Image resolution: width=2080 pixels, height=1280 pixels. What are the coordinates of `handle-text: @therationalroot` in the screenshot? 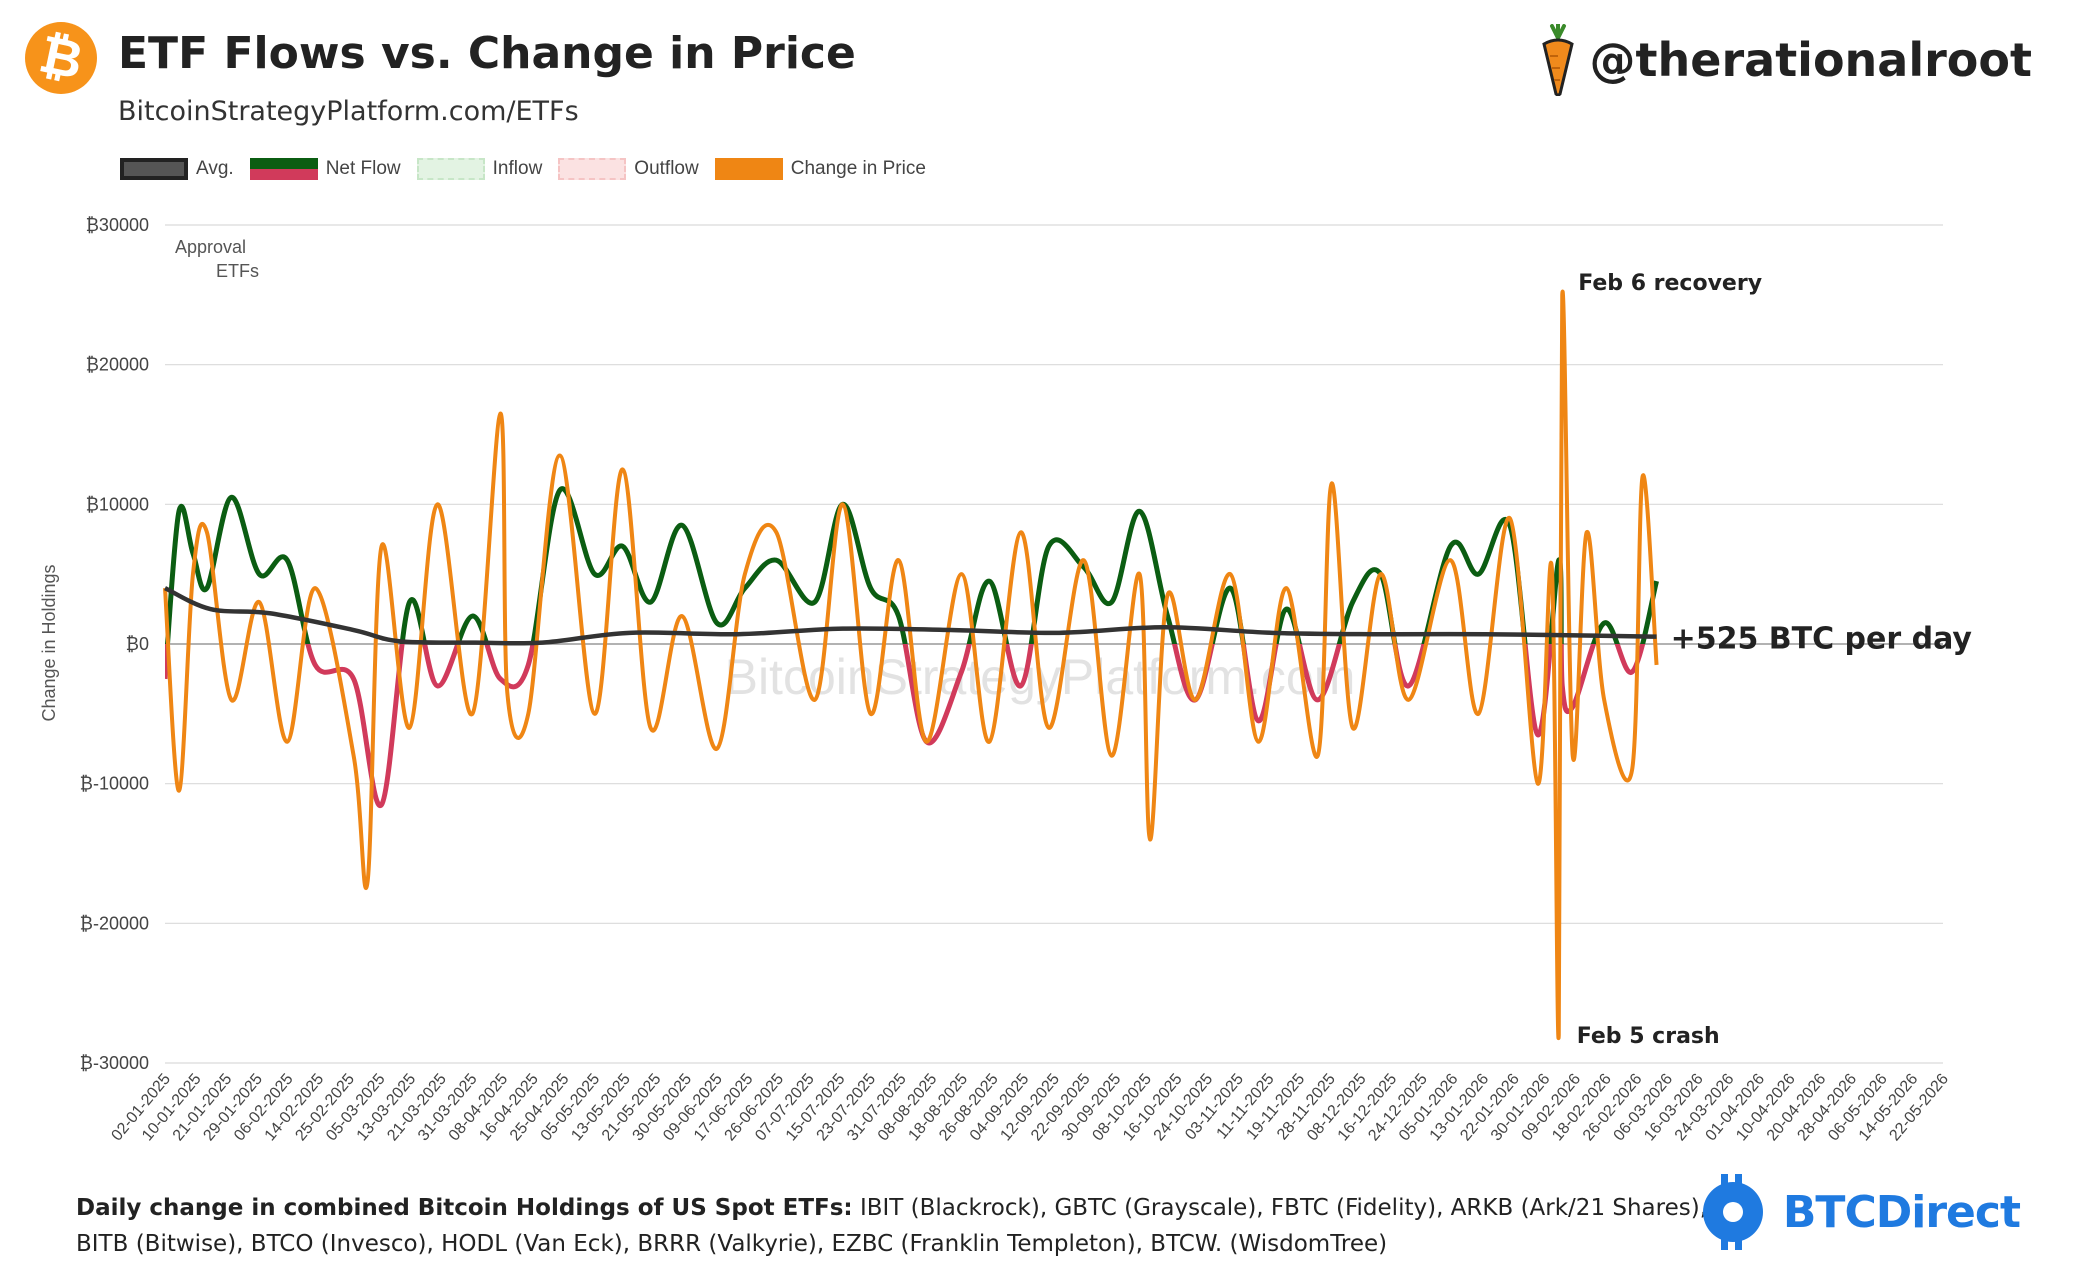 It's located at (1810, 60).